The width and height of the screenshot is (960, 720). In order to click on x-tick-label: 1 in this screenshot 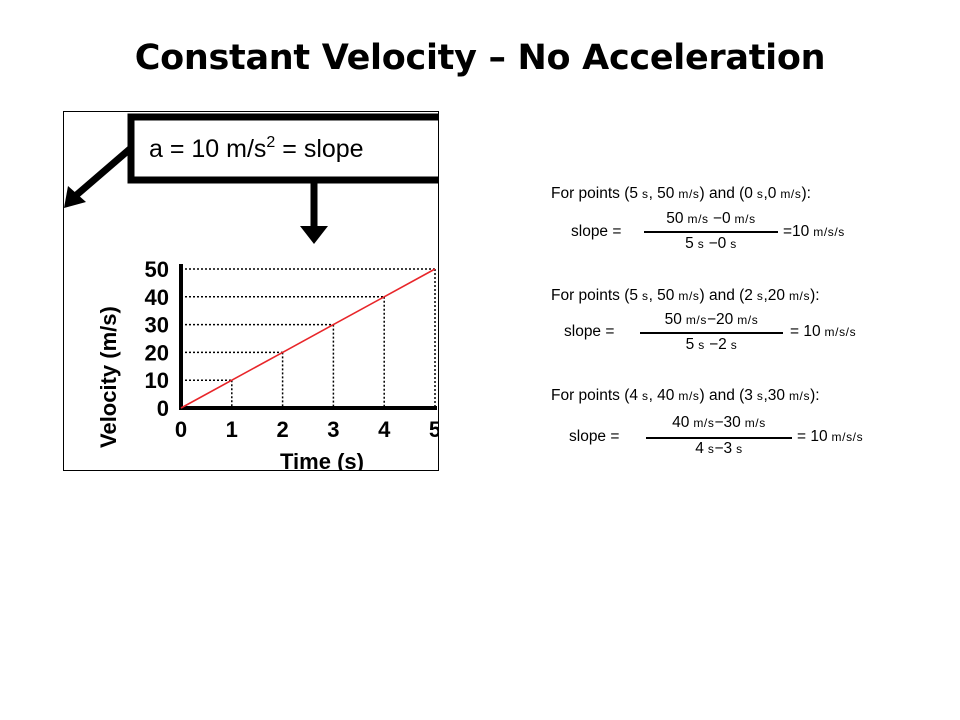, I will do `click(232, 429)`.